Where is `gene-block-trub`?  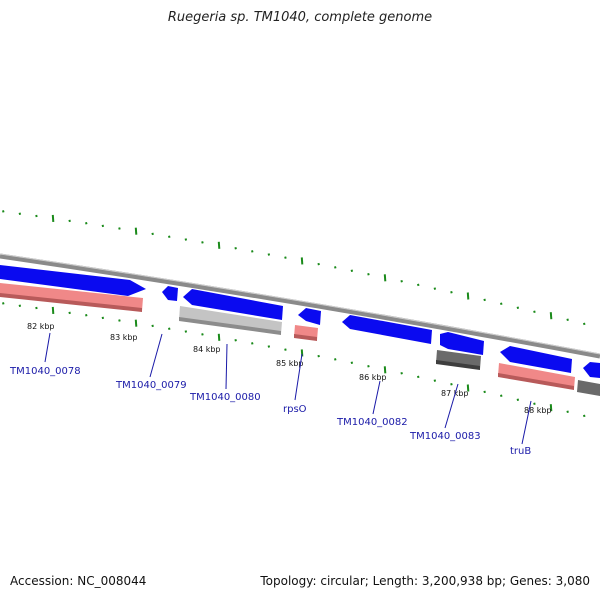
gene-block-trub is located at coordinates (536, 376).